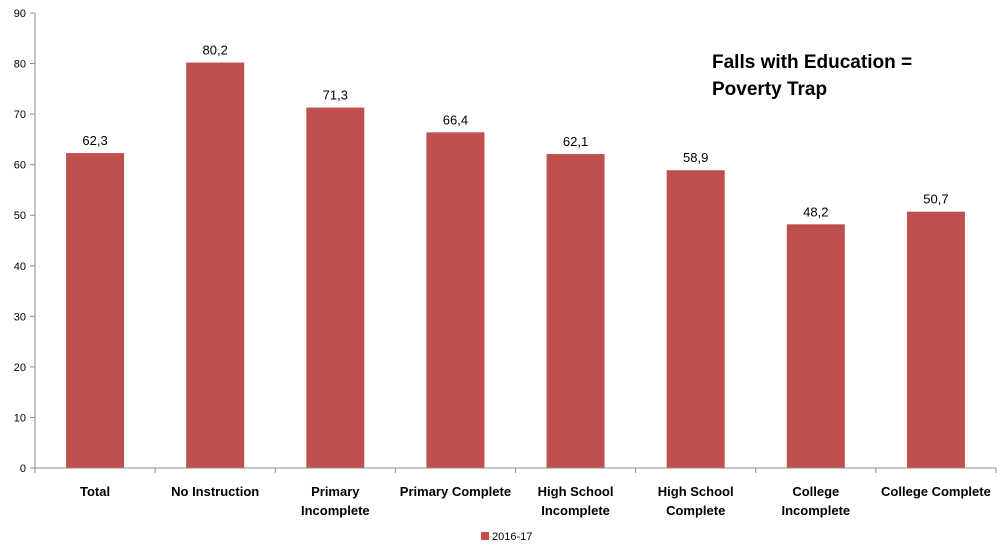 The width and height of the screenshot is (1002, 548). What do you see at coordinates (335, 491) in the screenshot?
I see `x-tick-label: Primary` at bounding box center [335, 491].